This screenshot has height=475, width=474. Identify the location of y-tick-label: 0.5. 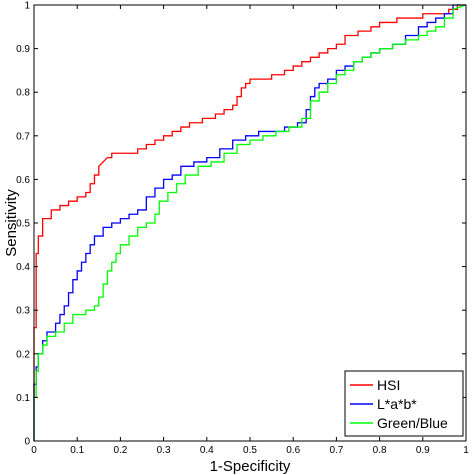
(23, 224).